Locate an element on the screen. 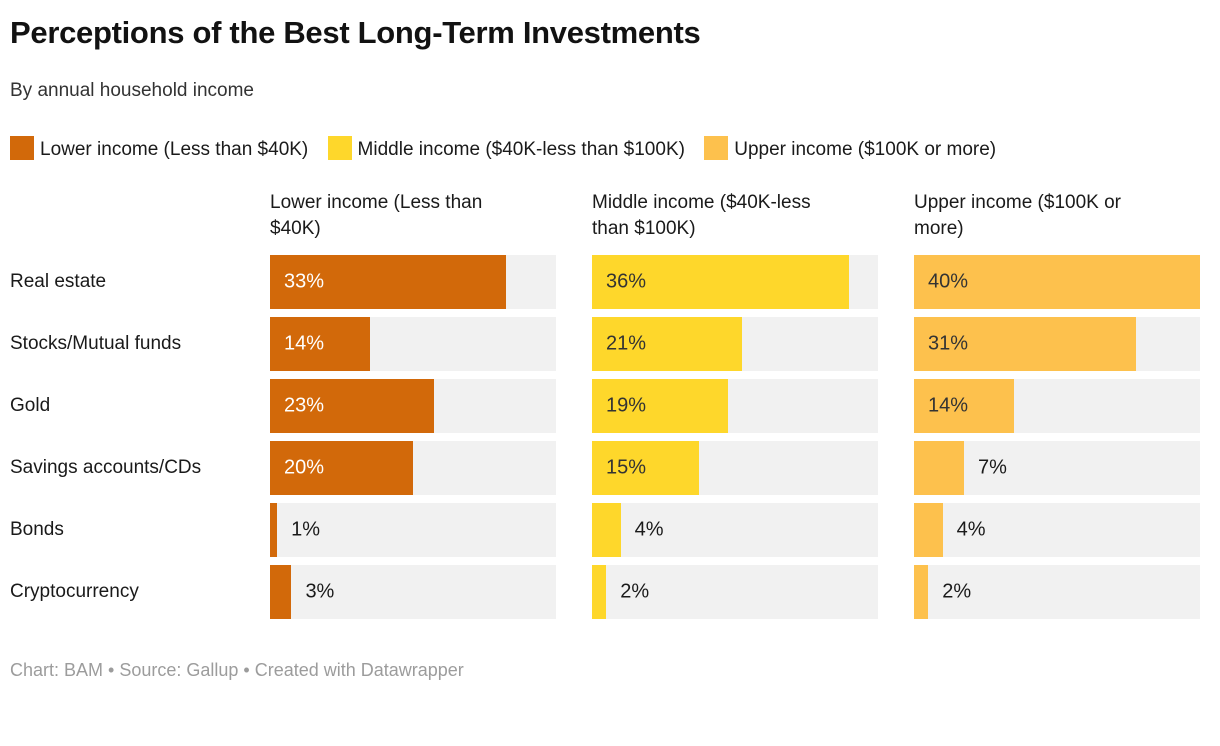 This screenshot has width=1220, height=746. row-label: Stocks/Mutual funds is located at coordinates (96, 343).